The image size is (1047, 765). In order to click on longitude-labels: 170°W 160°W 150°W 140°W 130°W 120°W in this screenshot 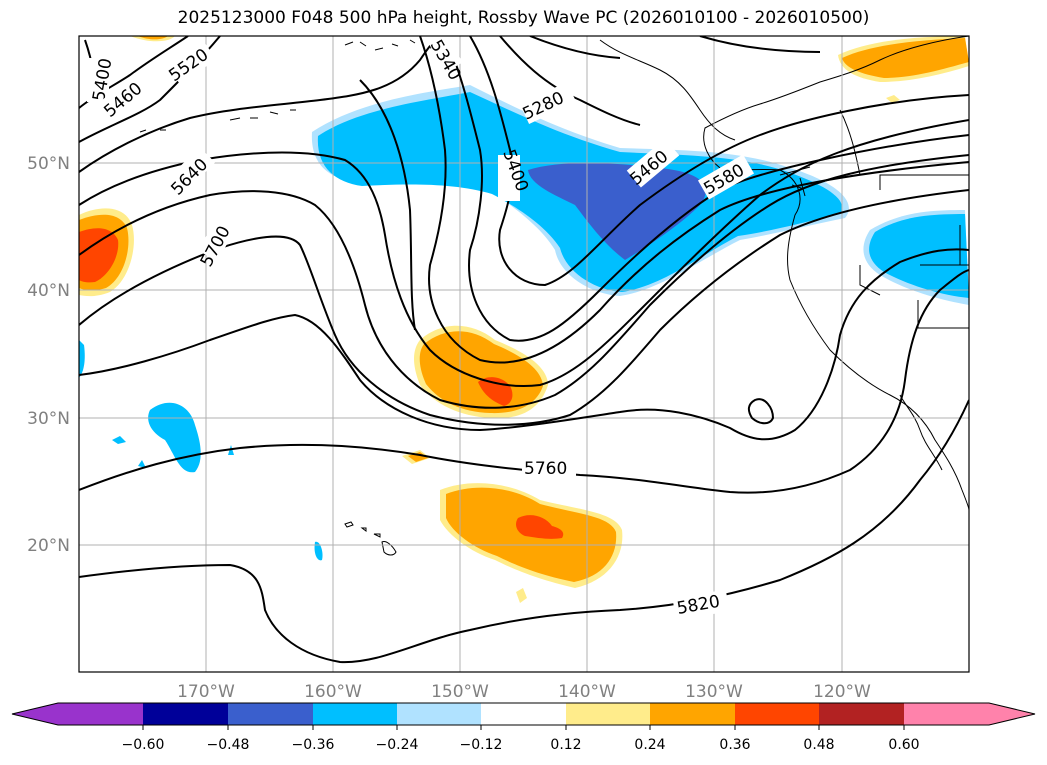, I will do `click(524, 692)`.